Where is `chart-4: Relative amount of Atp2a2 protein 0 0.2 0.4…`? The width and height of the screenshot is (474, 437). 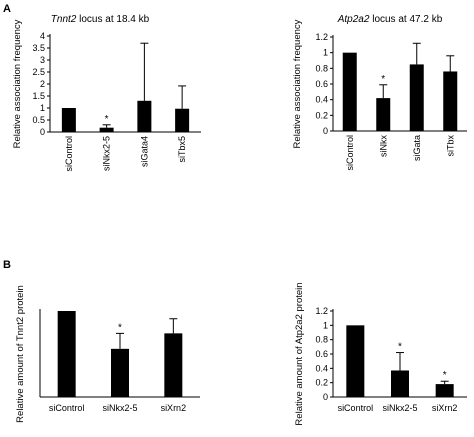
chart-4: Relative amount of Atp2a2 protein 0 0.2 0.4… is located at coordinates (380, 354).